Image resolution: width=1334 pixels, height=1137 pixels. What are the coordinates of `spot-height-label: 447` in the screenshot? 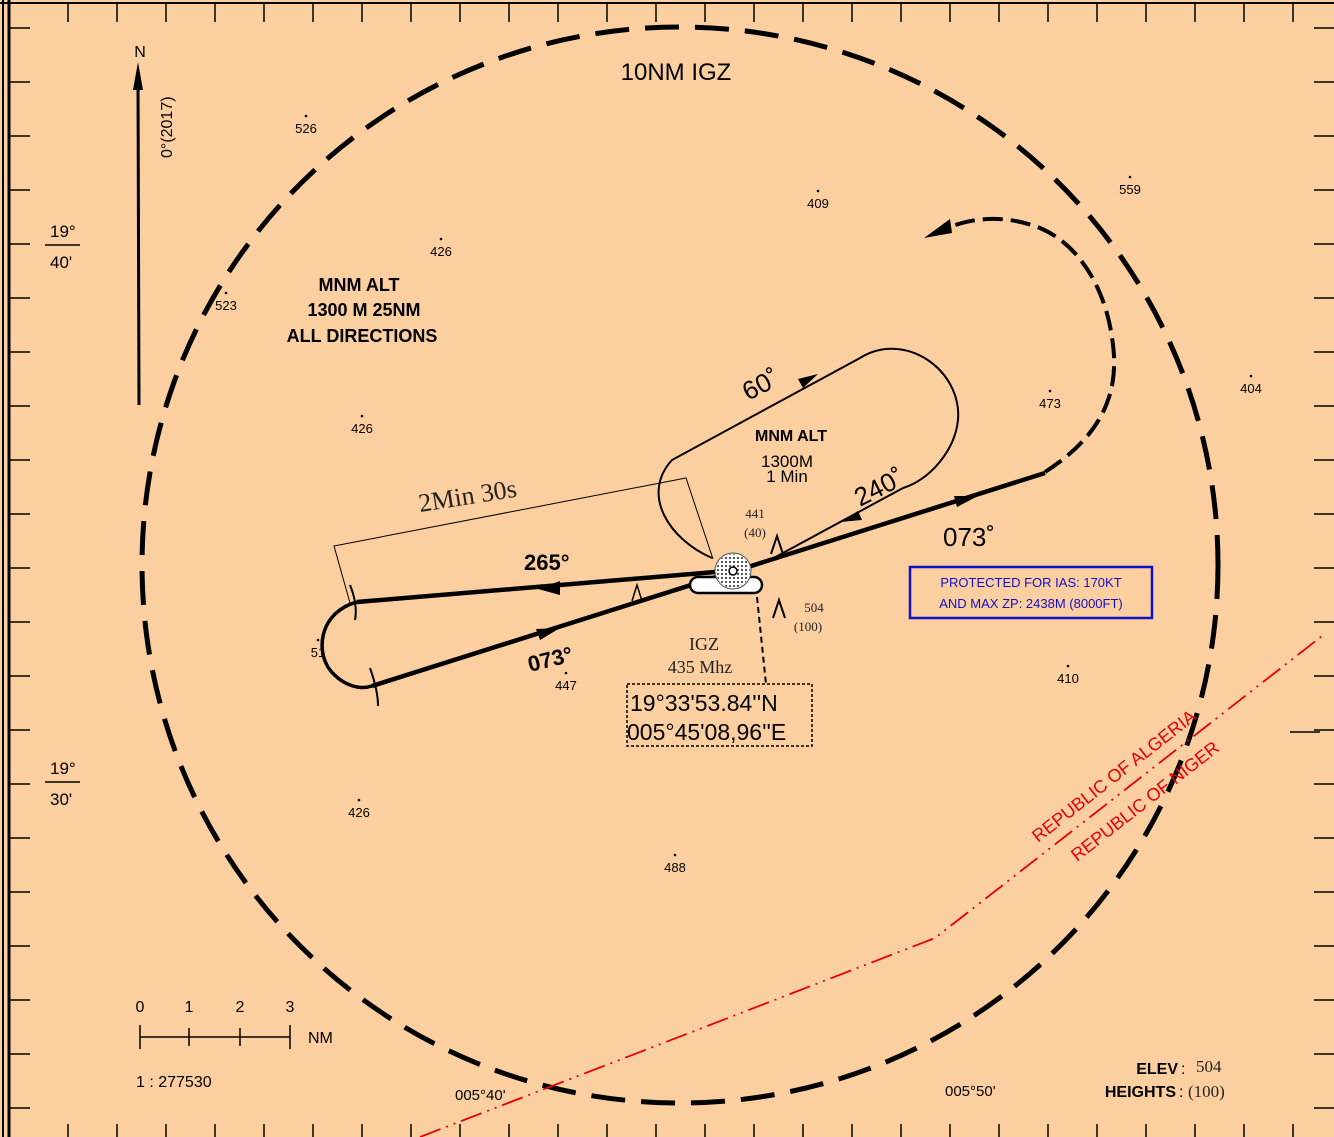 It's located at (566, 685).